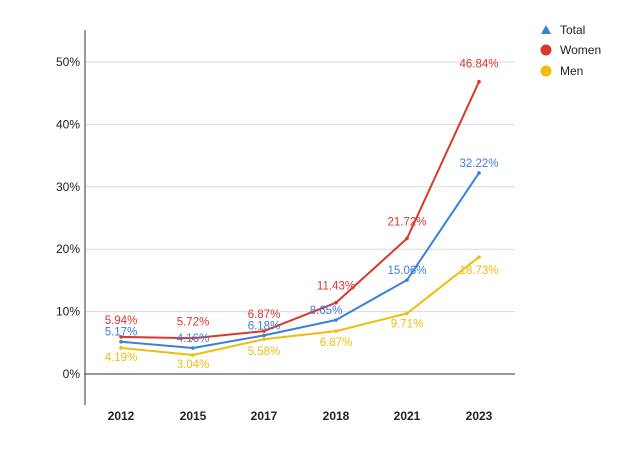 This screenshot has height=463, width=640. Describe the element at coordinates (300, 306) in the screenshot. I see `series-line-men` at that location.